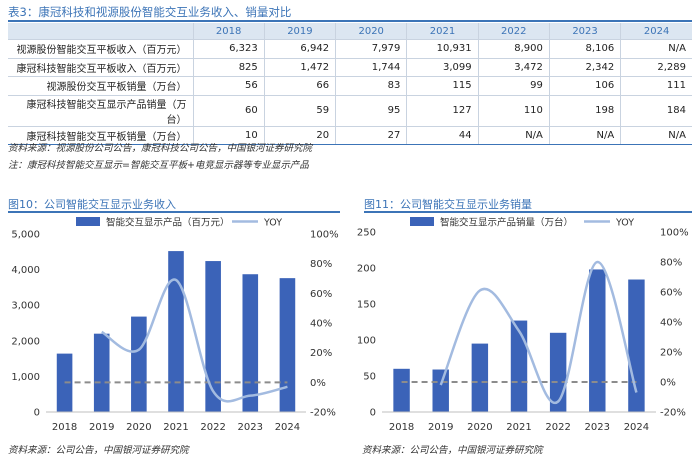 Image resolution: width=700 pixels, height=458 pixels. What do you see at coordinates (100, 49) in the screenshot?
I see `row-label: 视源股份智能交互平板收入（百万元）` at bounding box center [100, 49].